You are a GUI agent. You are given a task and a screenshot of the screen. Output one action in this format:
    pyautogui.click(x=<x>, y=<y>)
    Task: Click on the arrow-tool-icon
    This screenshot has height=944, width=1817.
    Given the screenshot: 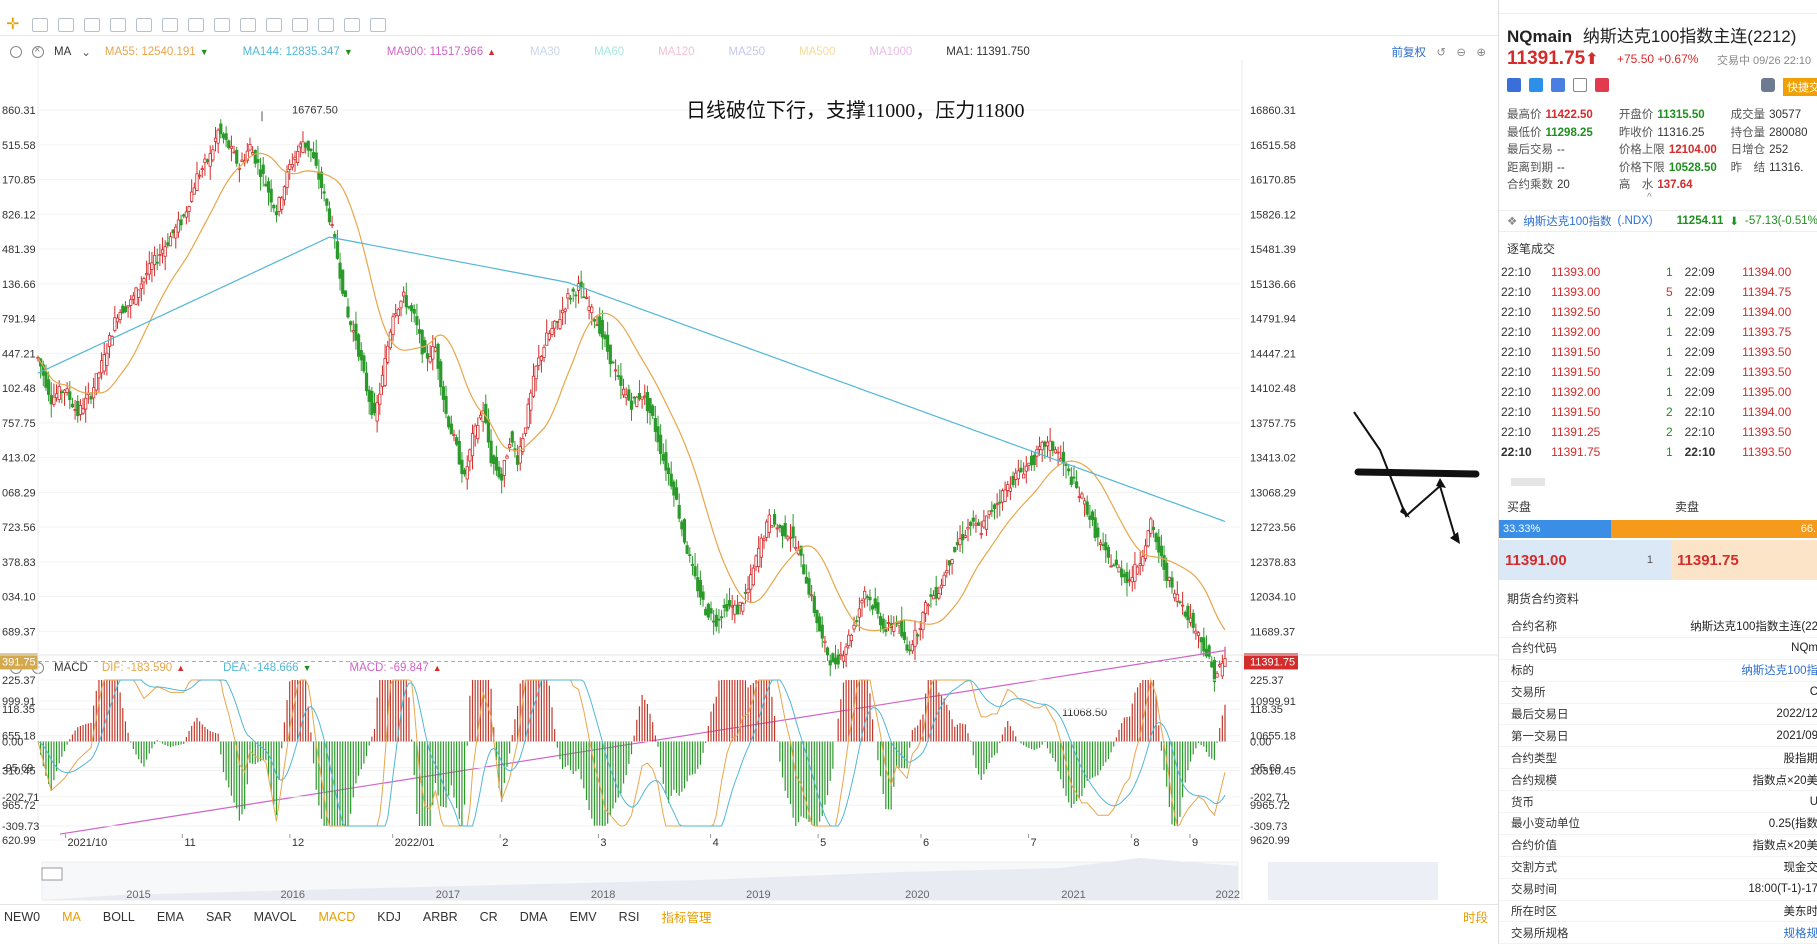 What is the action you would take?
    pyautogui.click(x=144, y=24)
    